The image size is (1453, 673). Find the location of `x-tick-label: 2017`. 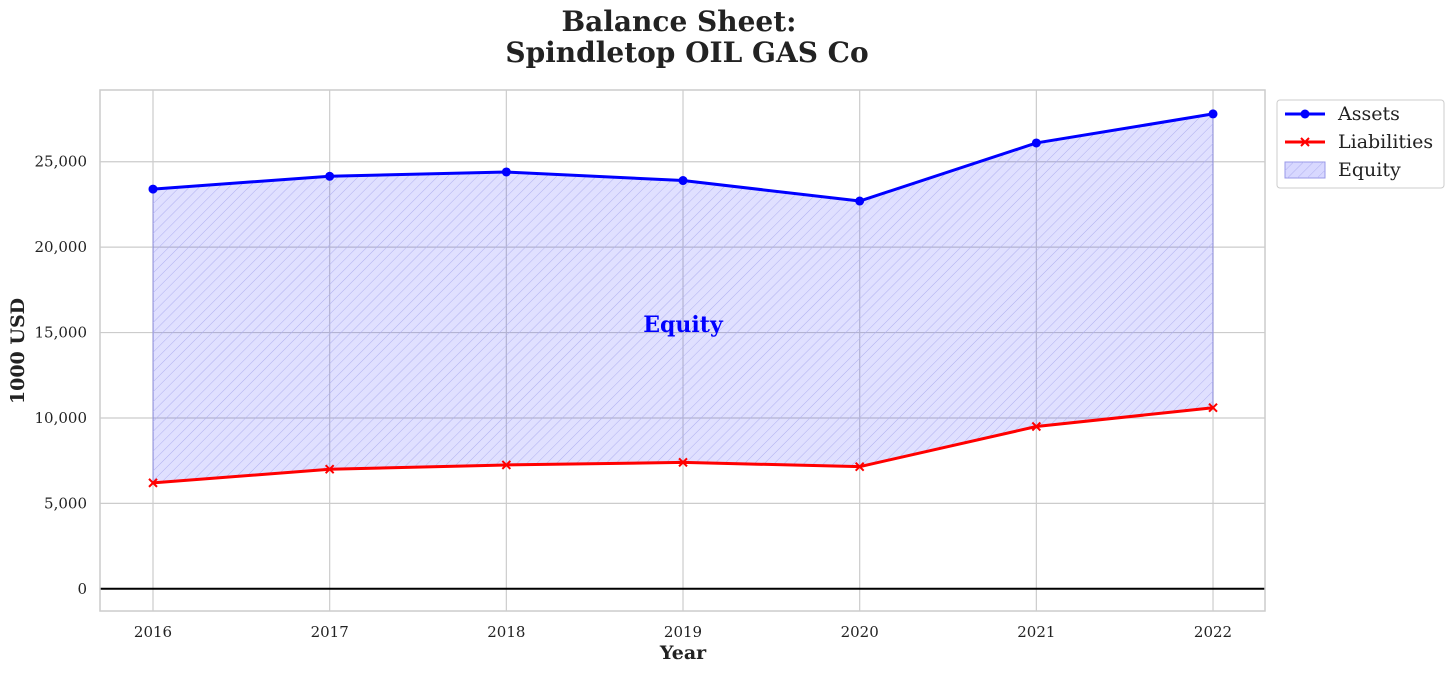

x-tick-label: 2017 is located at coordinates (330, 632).